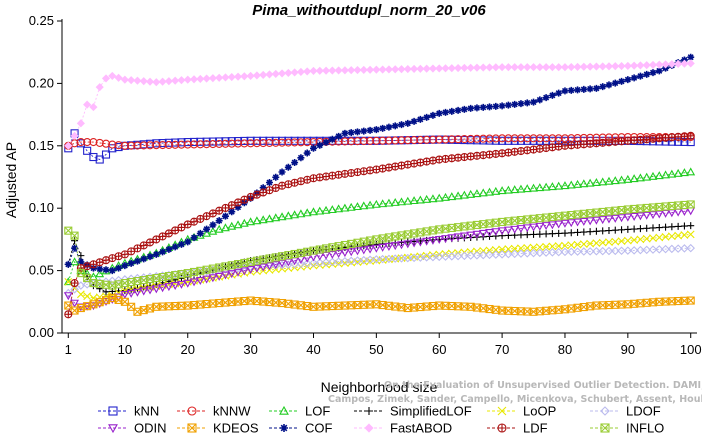 This screenshot has width=702, height=434. What do you see at coordinates (628, 349) in the screenshot?
I see `x-tick-label: 90` at bounding box center [628, 349].